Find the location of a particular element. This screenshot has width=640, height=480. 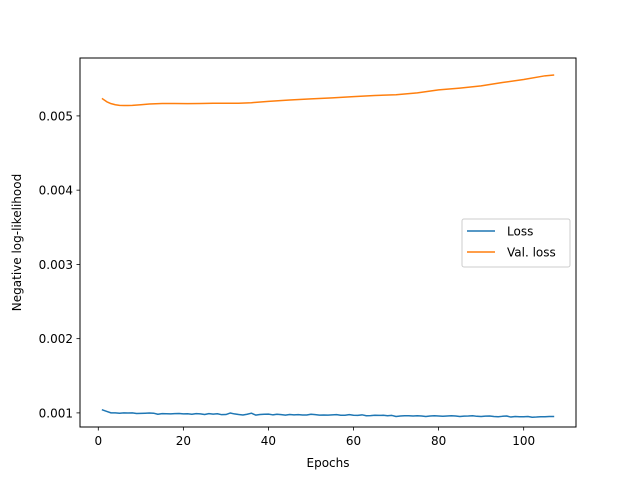

y-tick-label: 0.002 is located at coordinates (56, 339).